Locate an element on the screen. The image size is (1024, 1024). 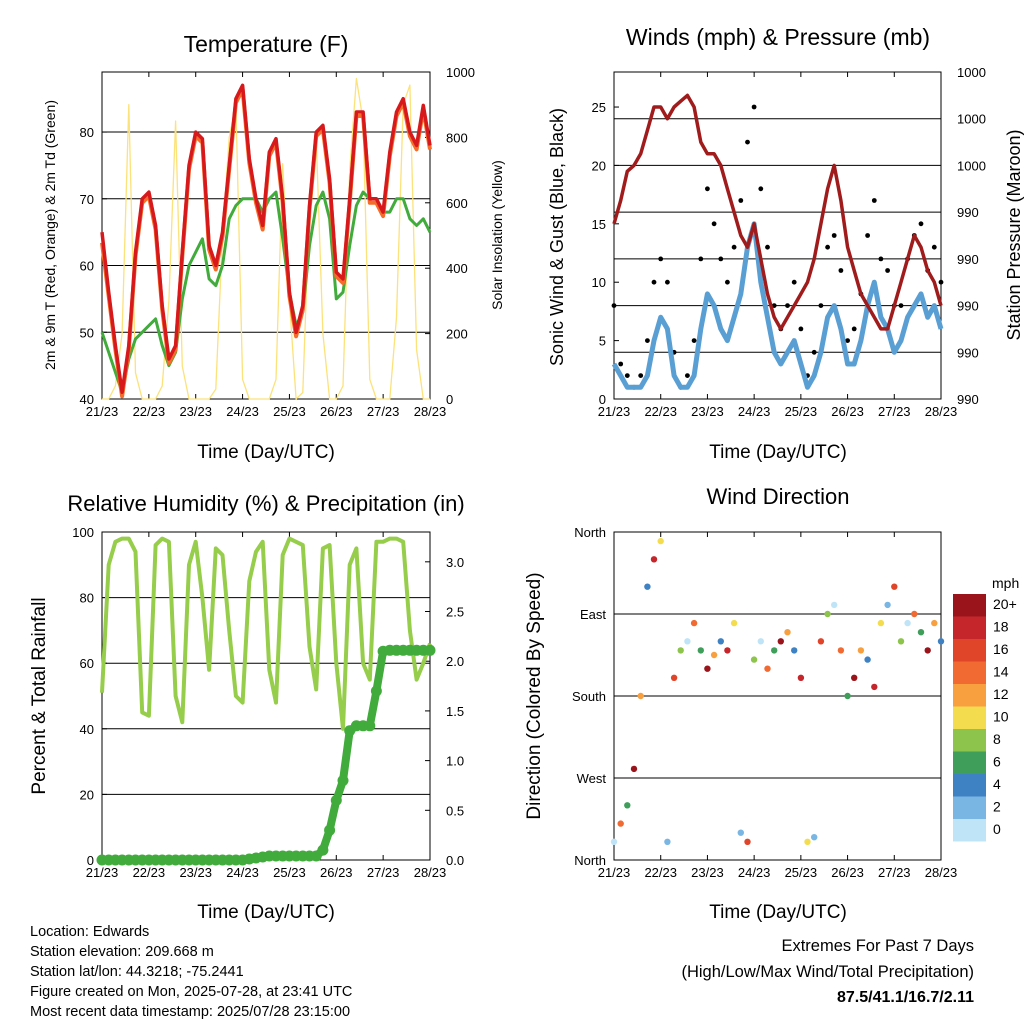
temperature-ytick-label: 50 is located at coordinates (87, 332).